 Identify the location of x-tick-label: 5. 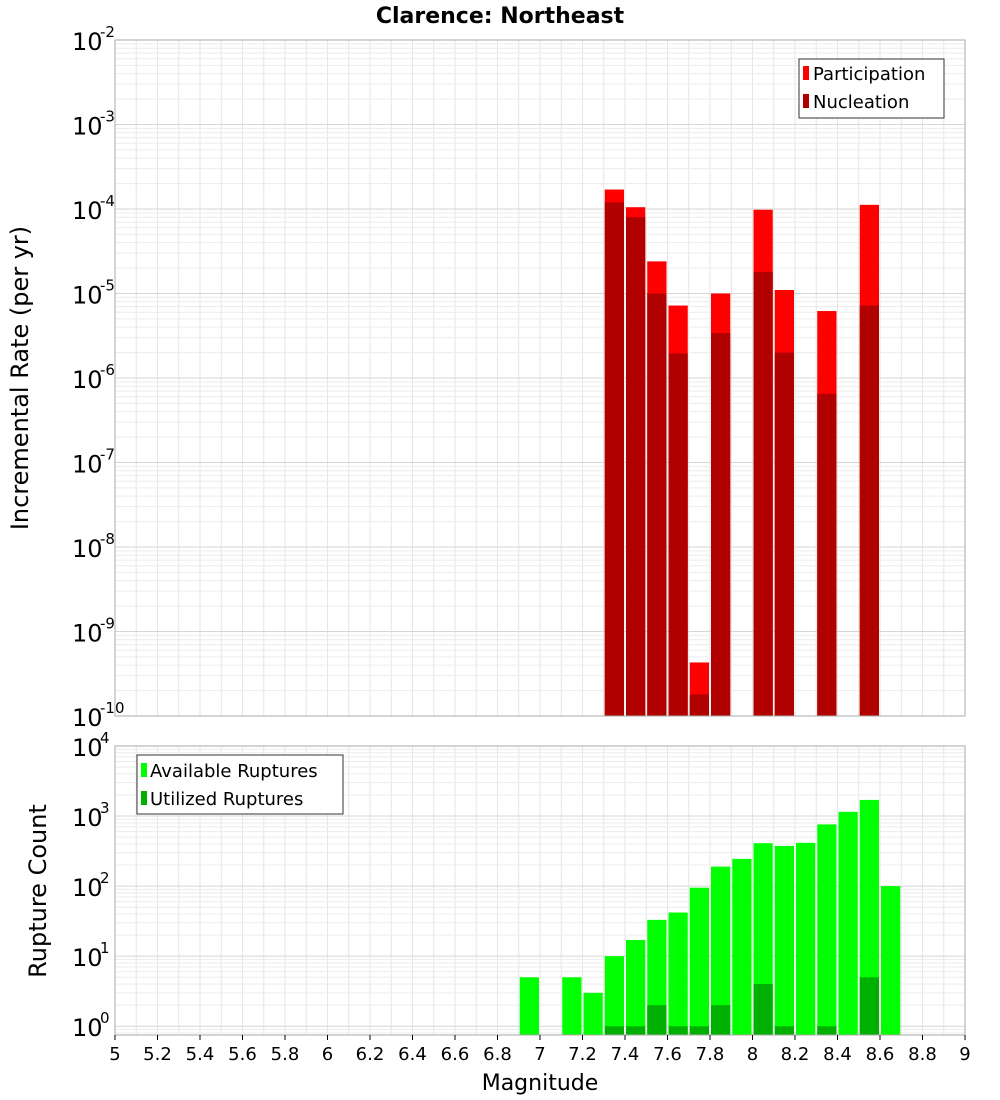
(114, 1054).